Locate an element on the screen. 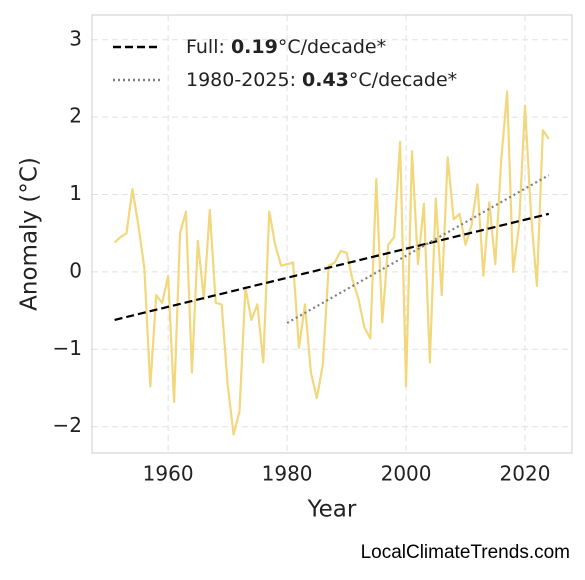  y-axis-label: Anomaly (°C) is located at coordinates (30, 234).